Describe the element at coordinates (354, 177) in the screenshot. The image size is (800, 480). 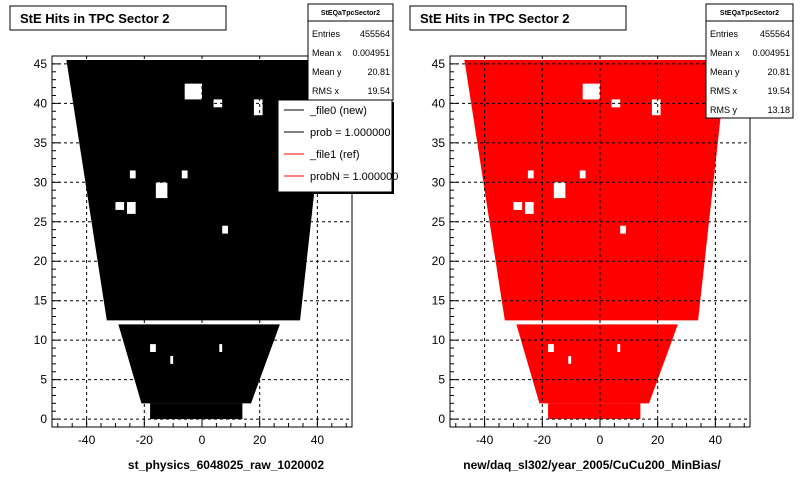
I see `legend-label: probN = 1.000000` at that location.